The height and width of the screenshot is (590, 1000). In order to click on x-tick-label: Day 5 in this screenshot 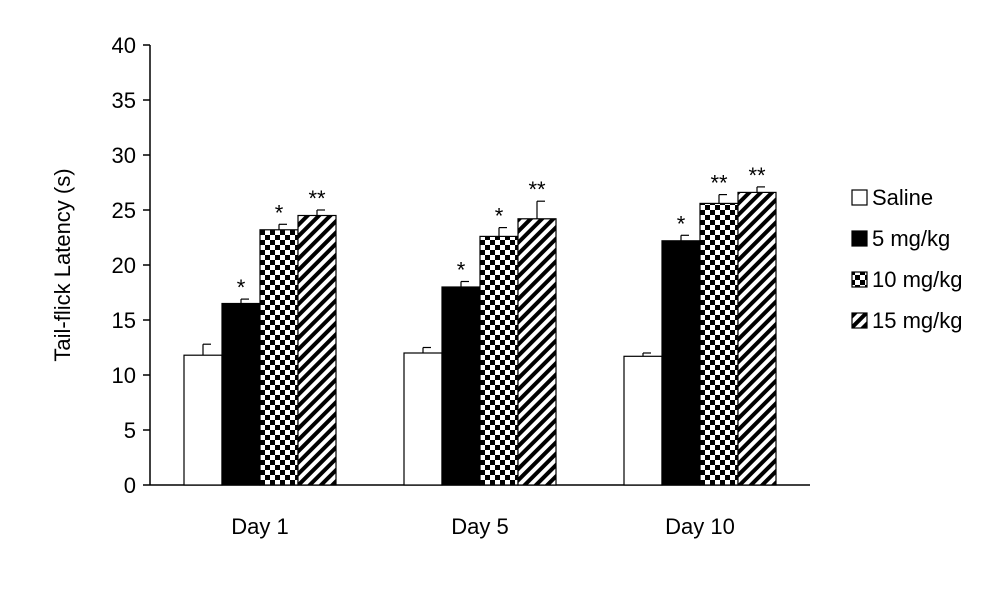, I will do `click(479, 526)`.